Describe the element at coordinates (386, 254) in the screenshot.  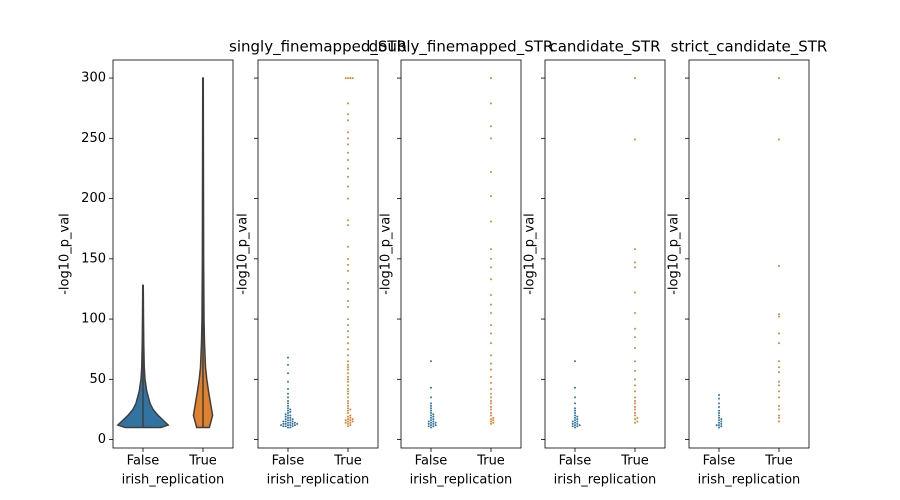
I see `y-axis-label: -log10_p_val` at that location.